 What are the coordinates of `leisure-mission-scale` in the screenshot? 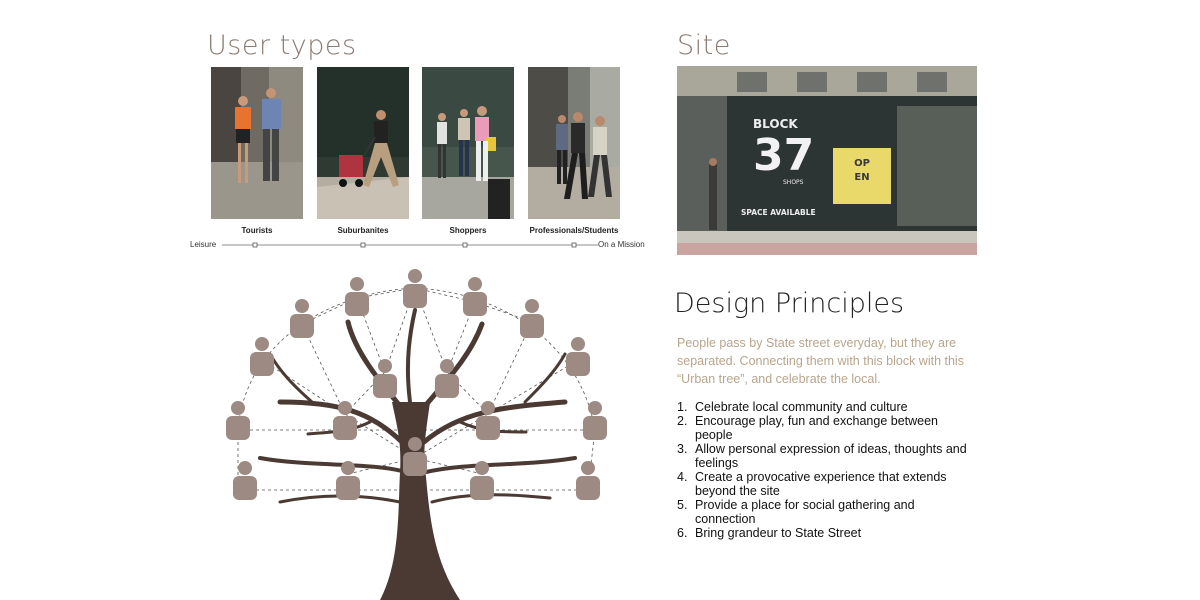 It's located at (410, 245).